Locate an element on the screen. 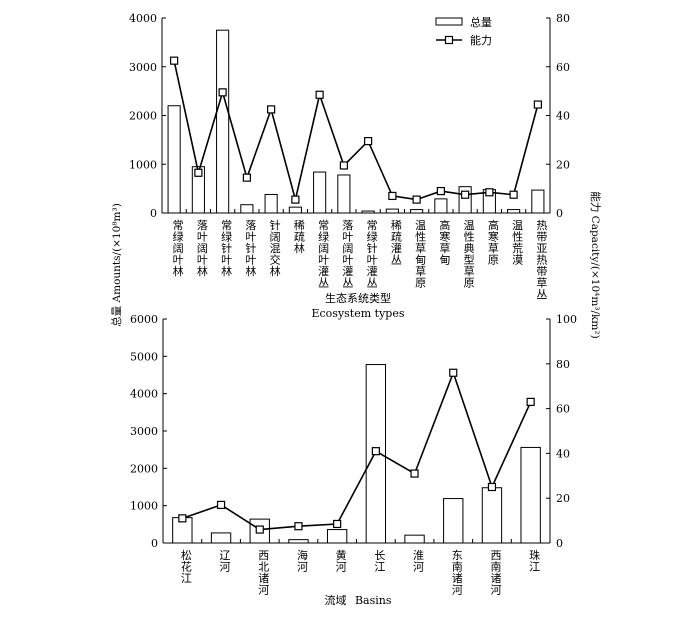 Image resolution: width=700 pixels, height=617 pixels. legend-label-amount: 总量 is located at coordinates (481, 22).